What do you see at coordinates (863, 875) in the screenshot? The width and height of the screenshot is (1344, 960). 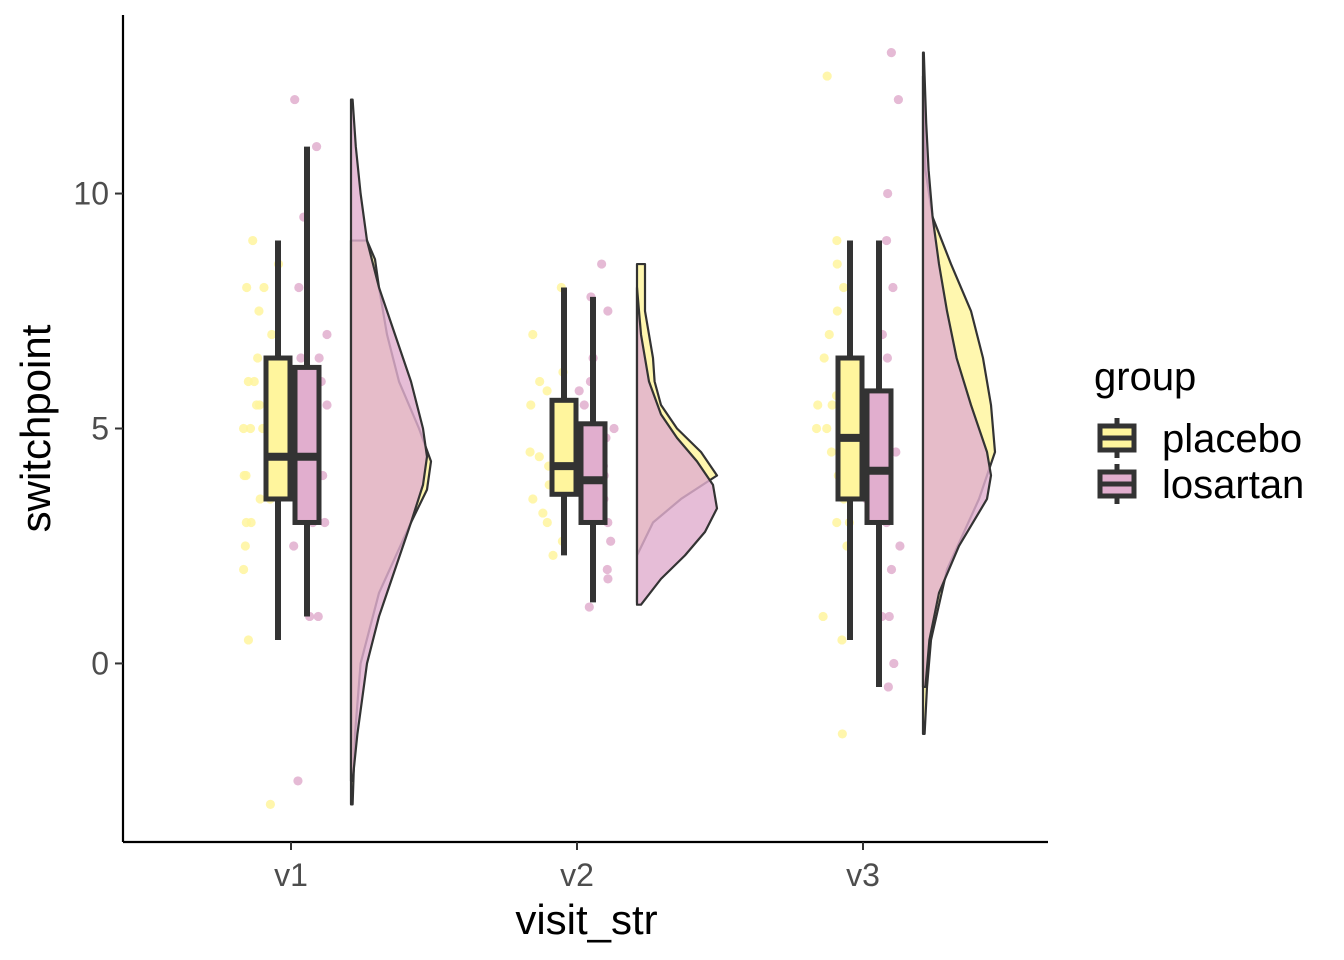 I see `x-tick-label: v3` at bounding box center [863, 875].